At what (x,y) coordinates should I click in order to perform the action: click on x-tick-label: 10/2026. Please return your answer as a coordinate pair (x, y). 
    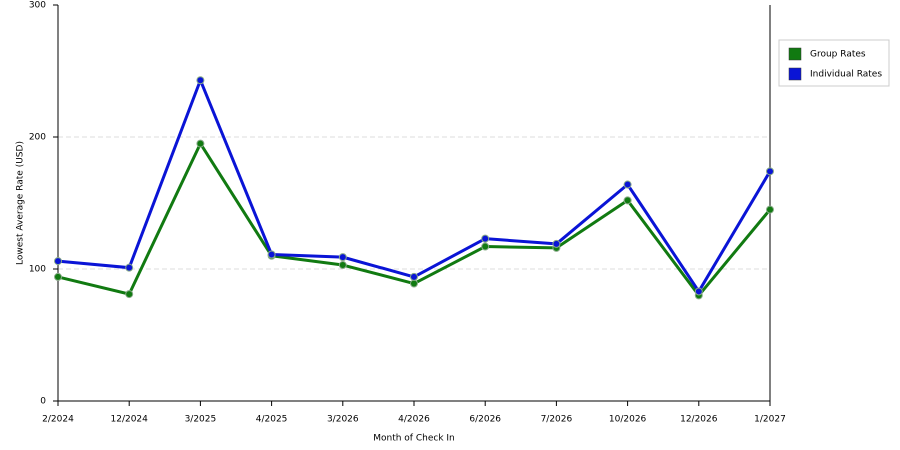
    Looking at the image, I should click on (628, 420).